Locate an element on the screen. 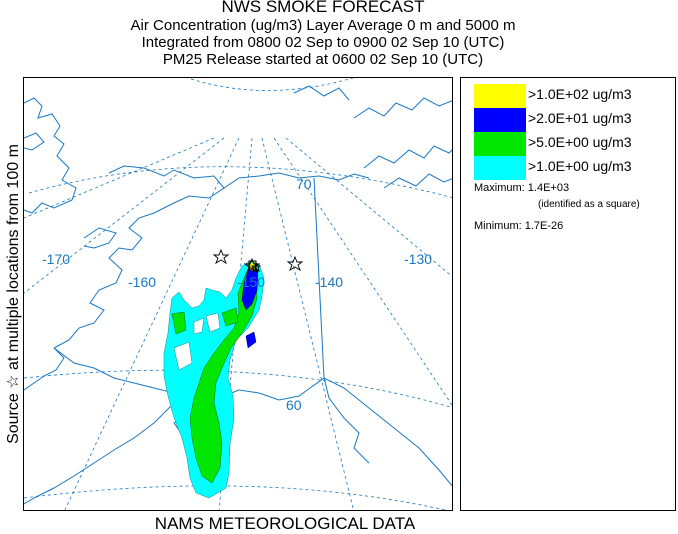  lon-140-line is located at coordinates (307, 323).